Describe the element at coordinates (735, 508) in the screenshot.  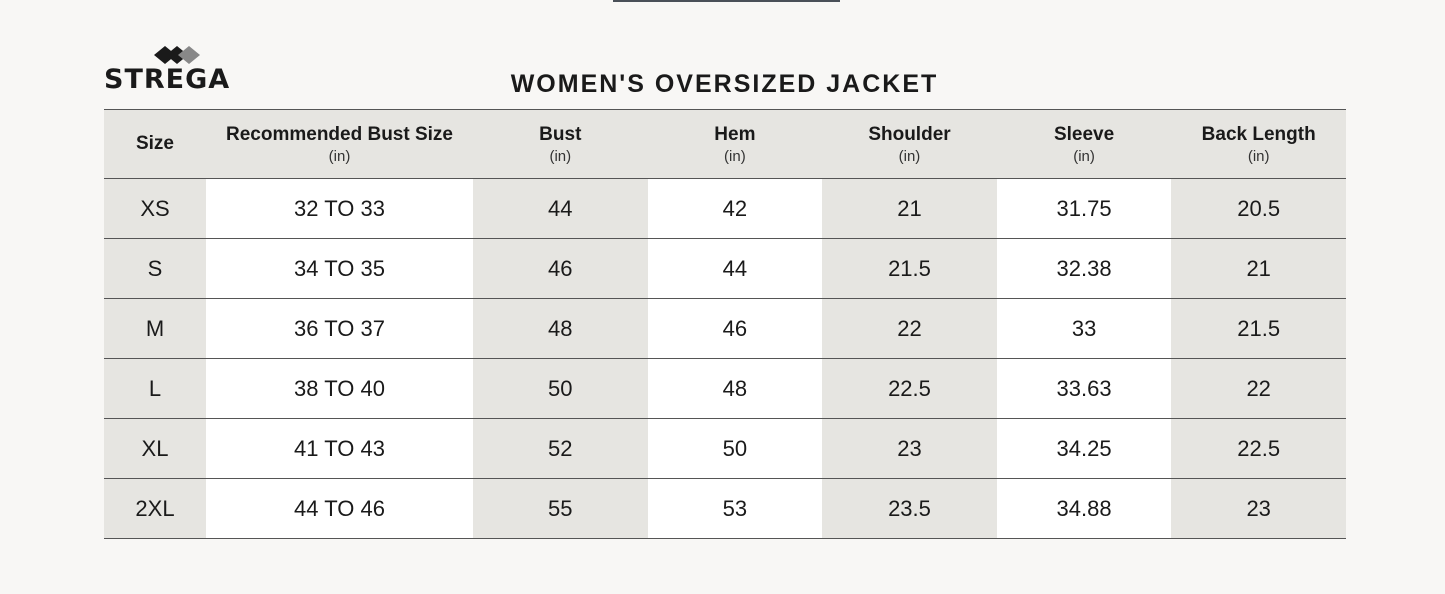
I see `cell-hem: 53` at that location.